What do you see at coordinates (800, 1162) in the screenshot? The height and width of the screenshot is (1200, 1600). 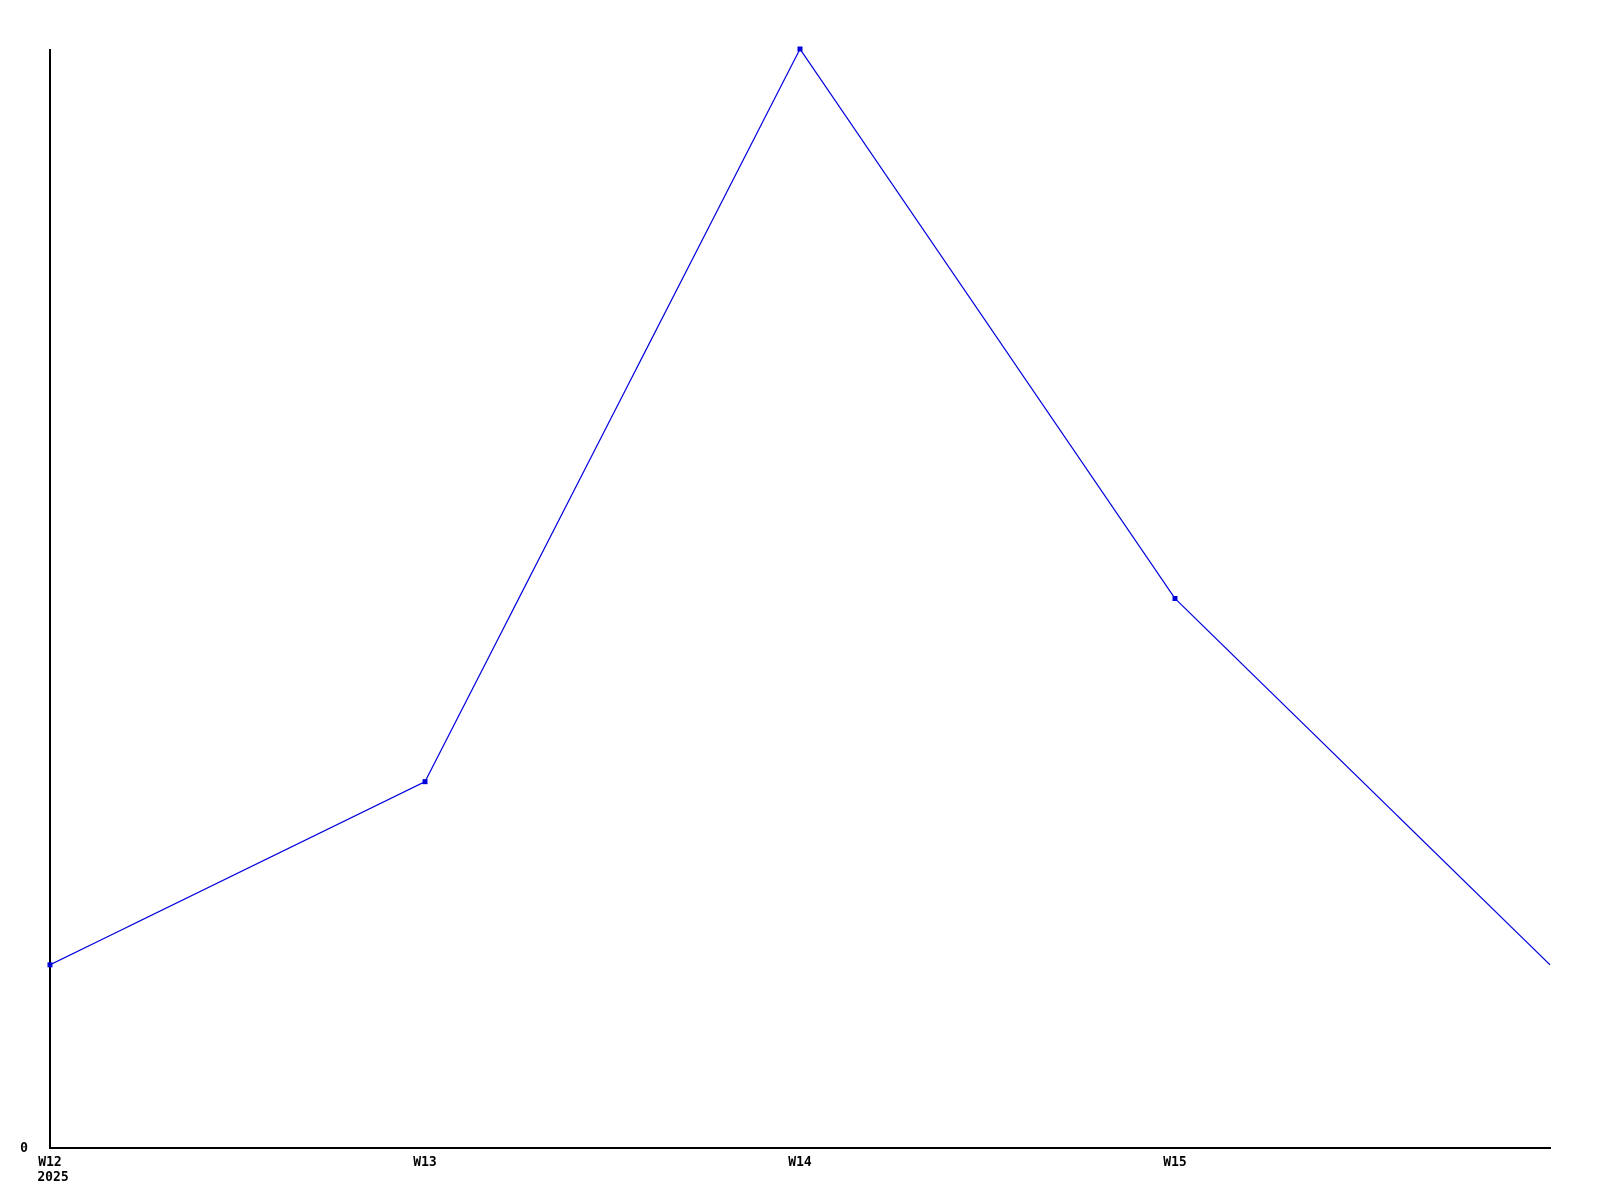 I see `x-tick-label: W14` at bounding box center [800, 1162].